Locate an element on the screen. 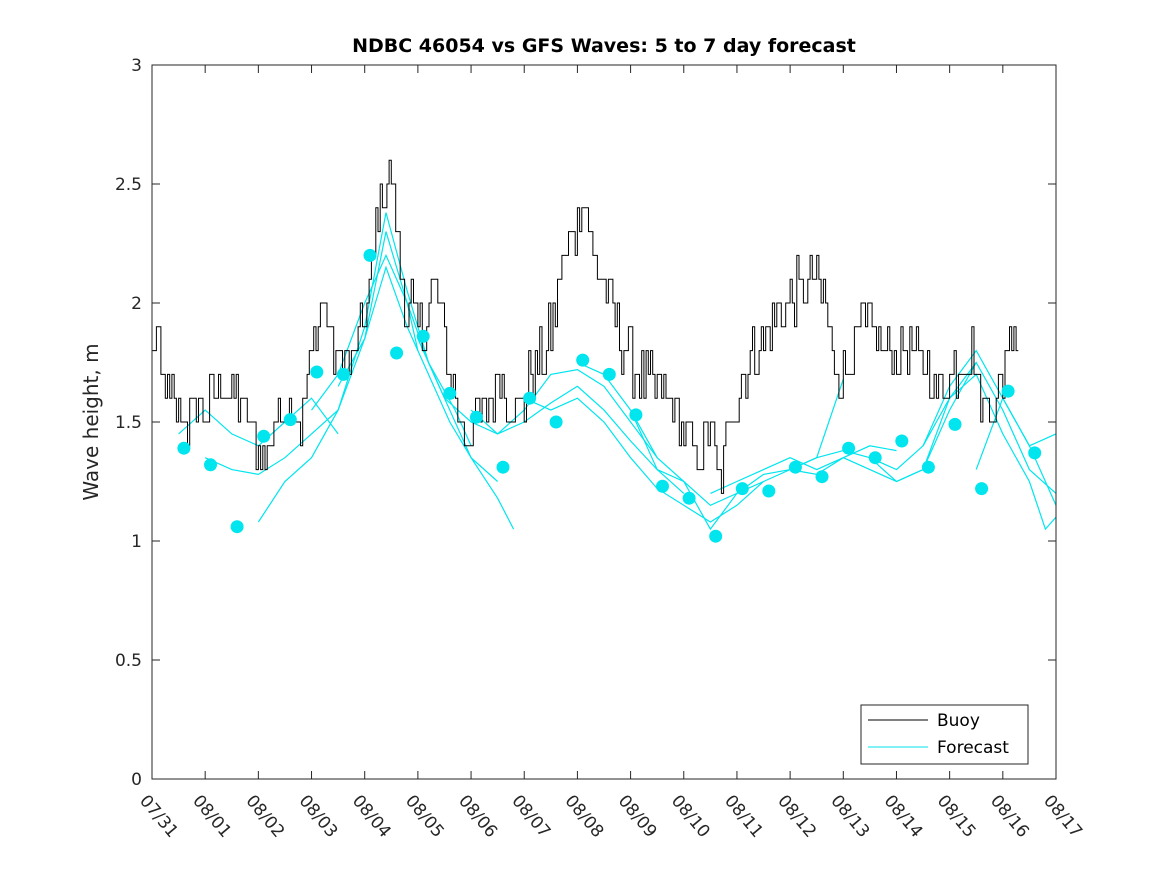 The height and width of the screenshot is (875, 1167). legend: Buoy Forecast is located at coordinates (944, 734).